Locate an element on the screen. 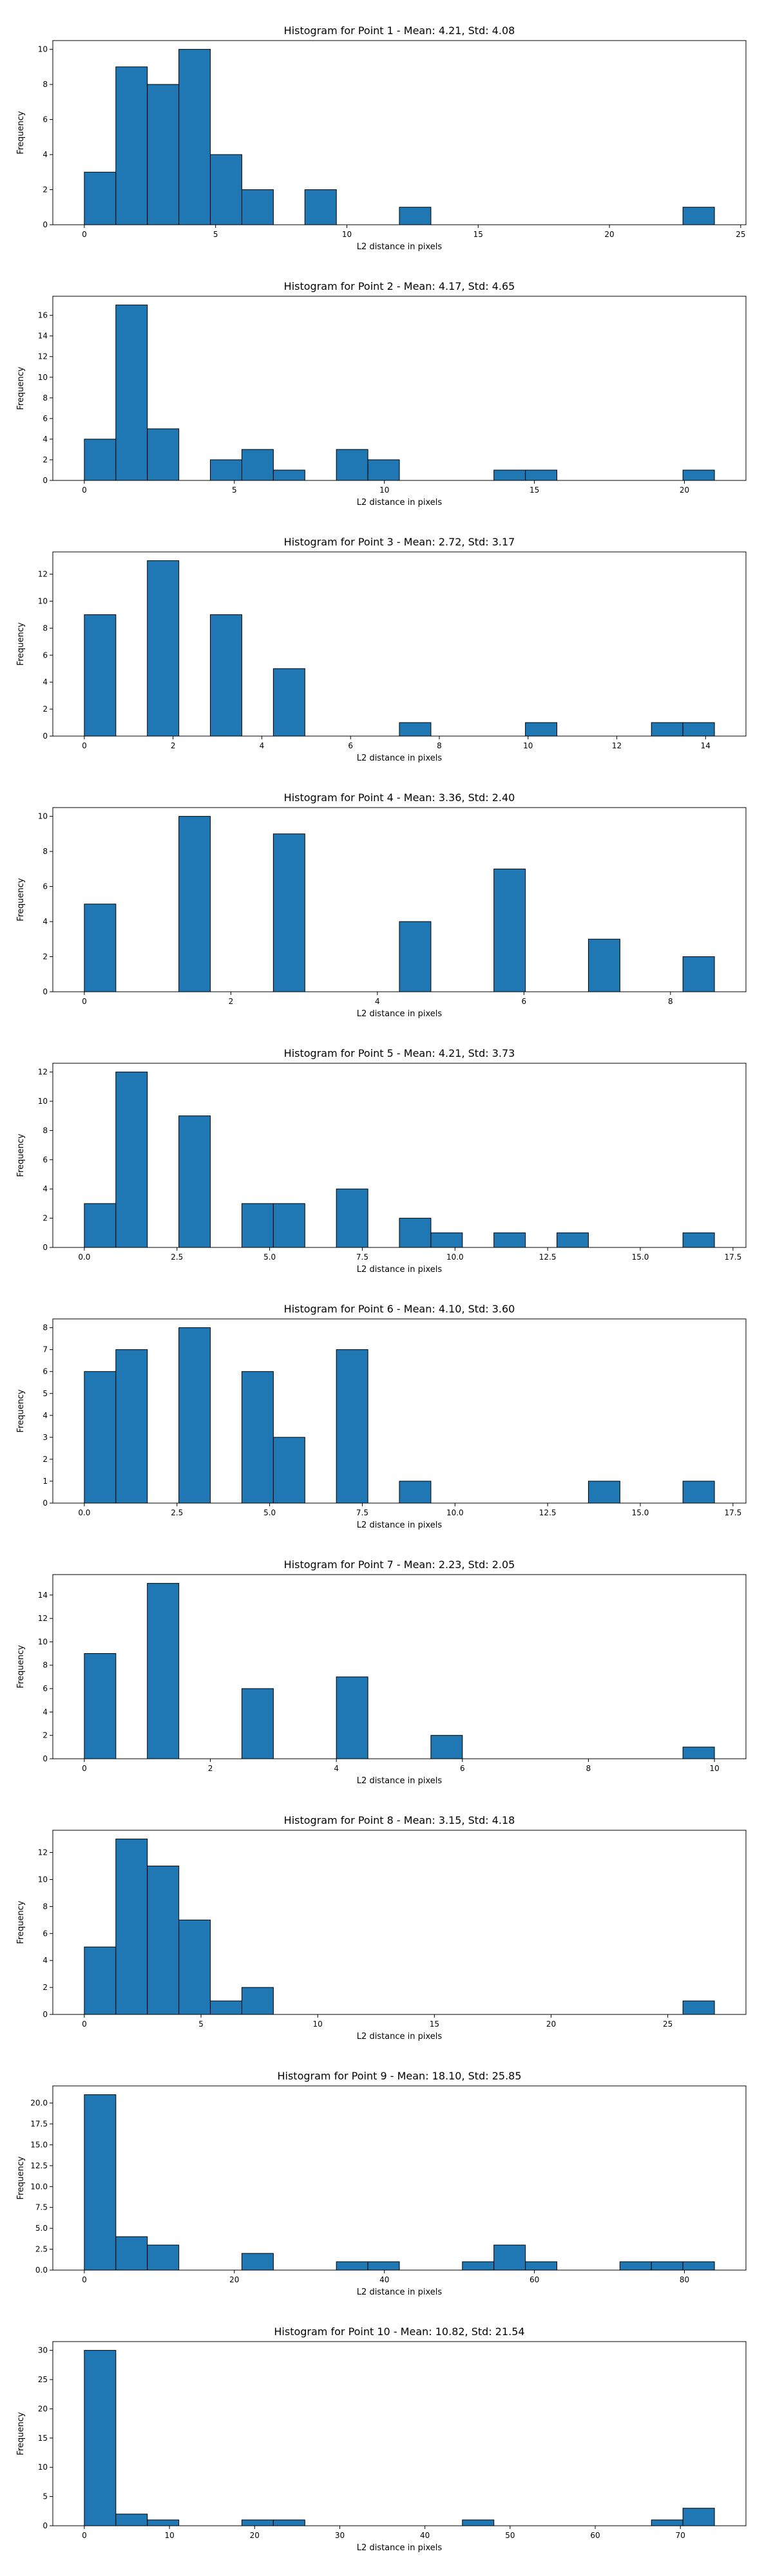  x-tick-label: 7.5 is located at coordinates (362, 1257).